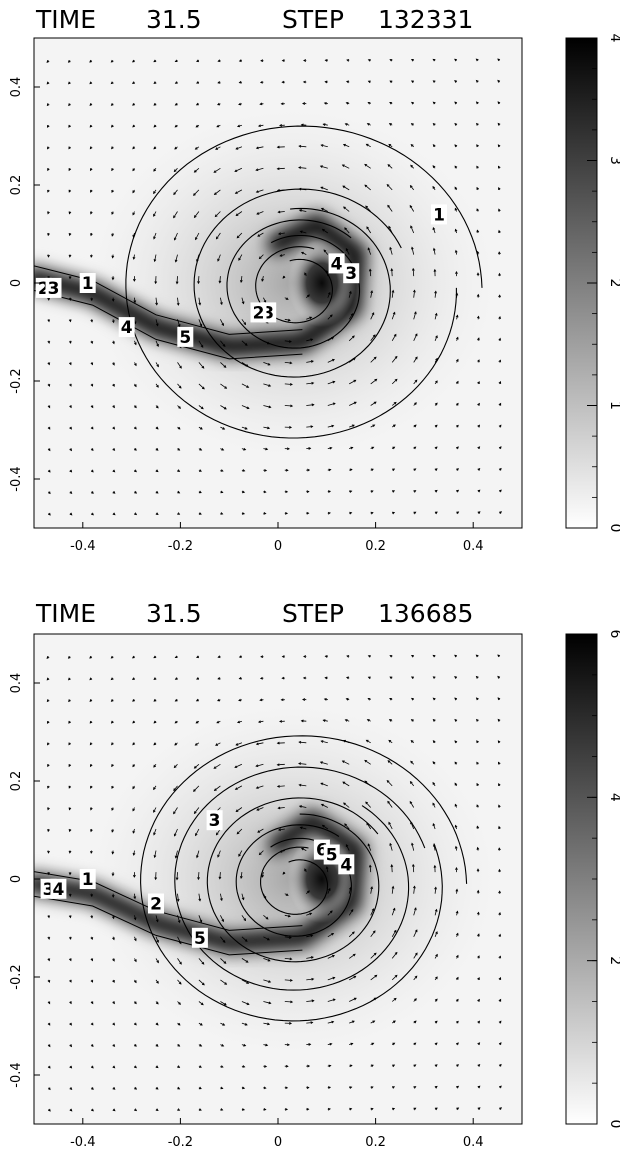  What do you see at coordinates (613, 405) in the screenshot?
I see `colorbar-tick-label: 1` at bounding box center [613, 405].